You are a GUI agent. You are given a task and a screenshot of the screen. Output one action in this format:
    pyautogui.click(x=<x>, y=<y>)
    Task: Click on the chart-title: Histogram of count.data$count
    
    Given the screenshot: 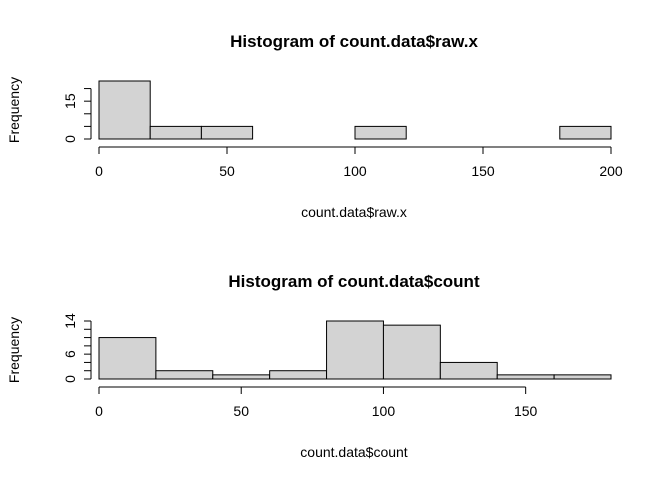 What is the action you would take?
    pyautogui.click(x=354, y=281)
    